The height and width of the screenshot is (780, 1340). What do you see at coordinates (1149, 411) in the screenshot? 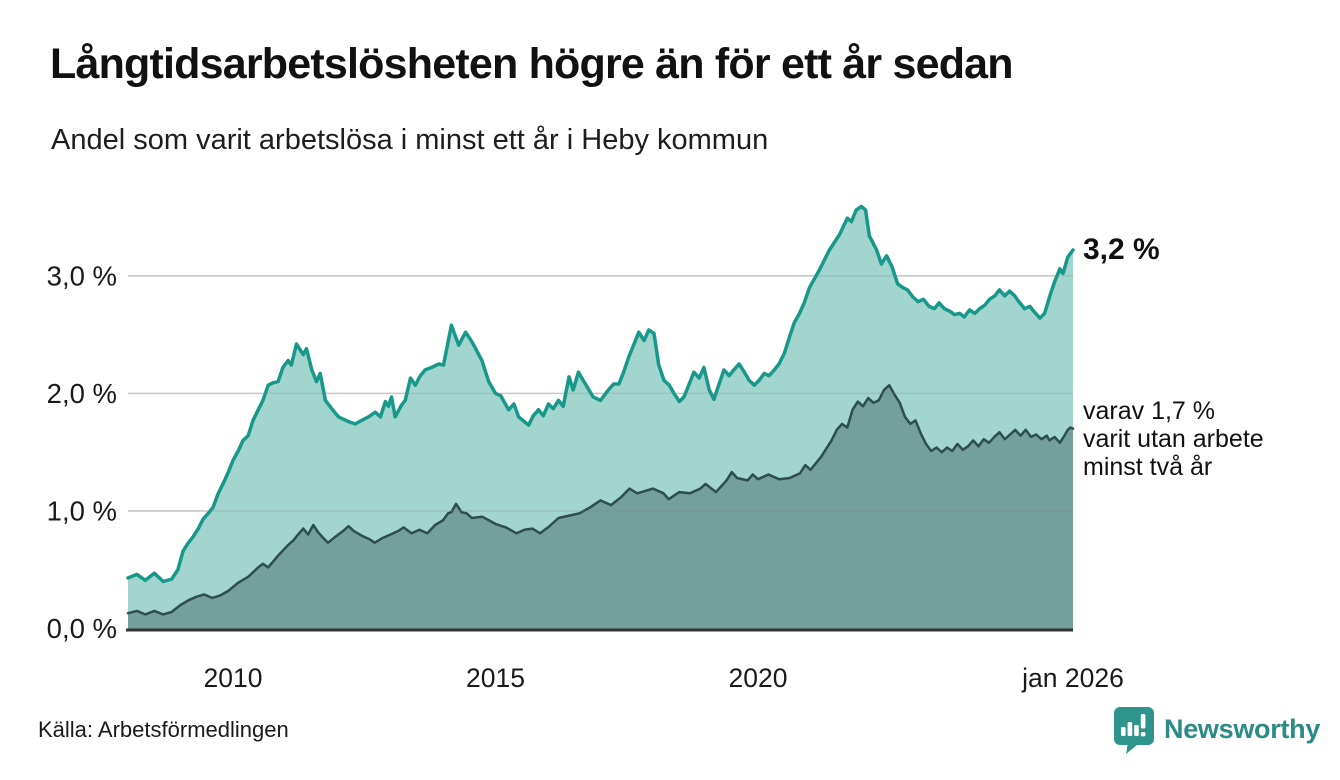
I see `secondary-annotation-line-1: varav 1,7 %` at bounding box center [1149, 411].